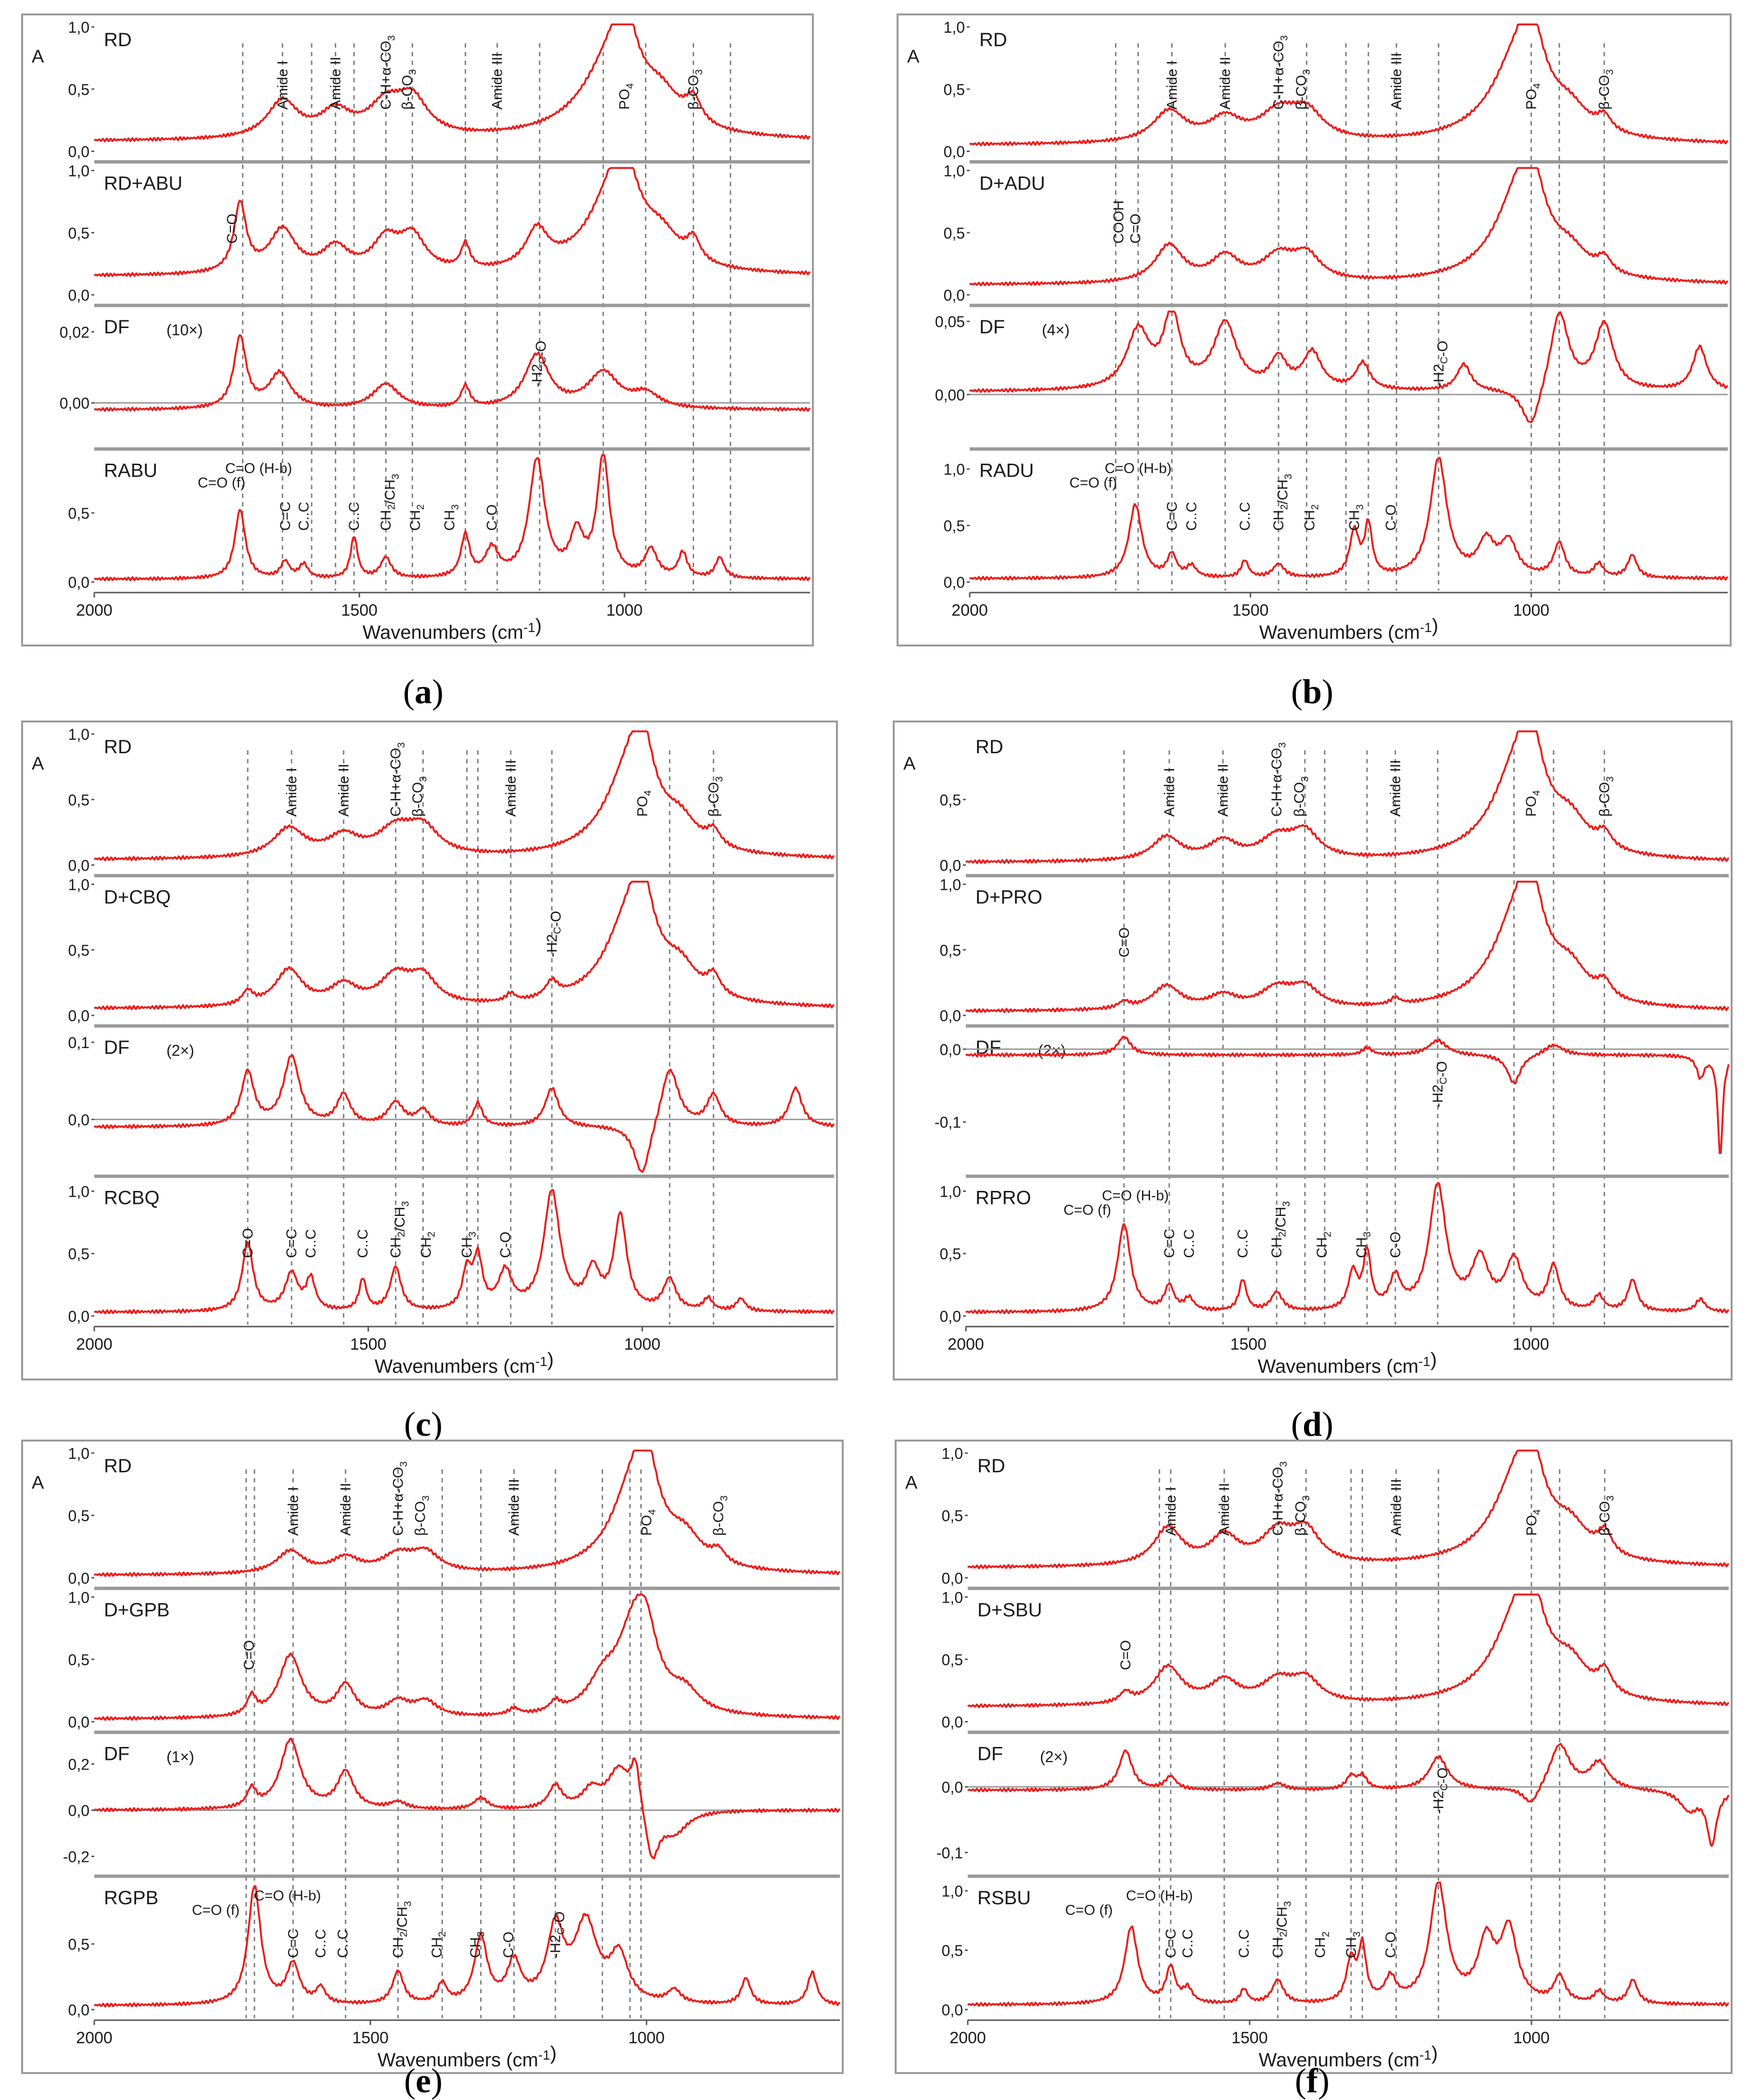 This screenshot has height=2100, width=1747. Describe the element at coordinates (1347, 1248) in the screenshot. I see `spectrum-line-rpro` at that location.